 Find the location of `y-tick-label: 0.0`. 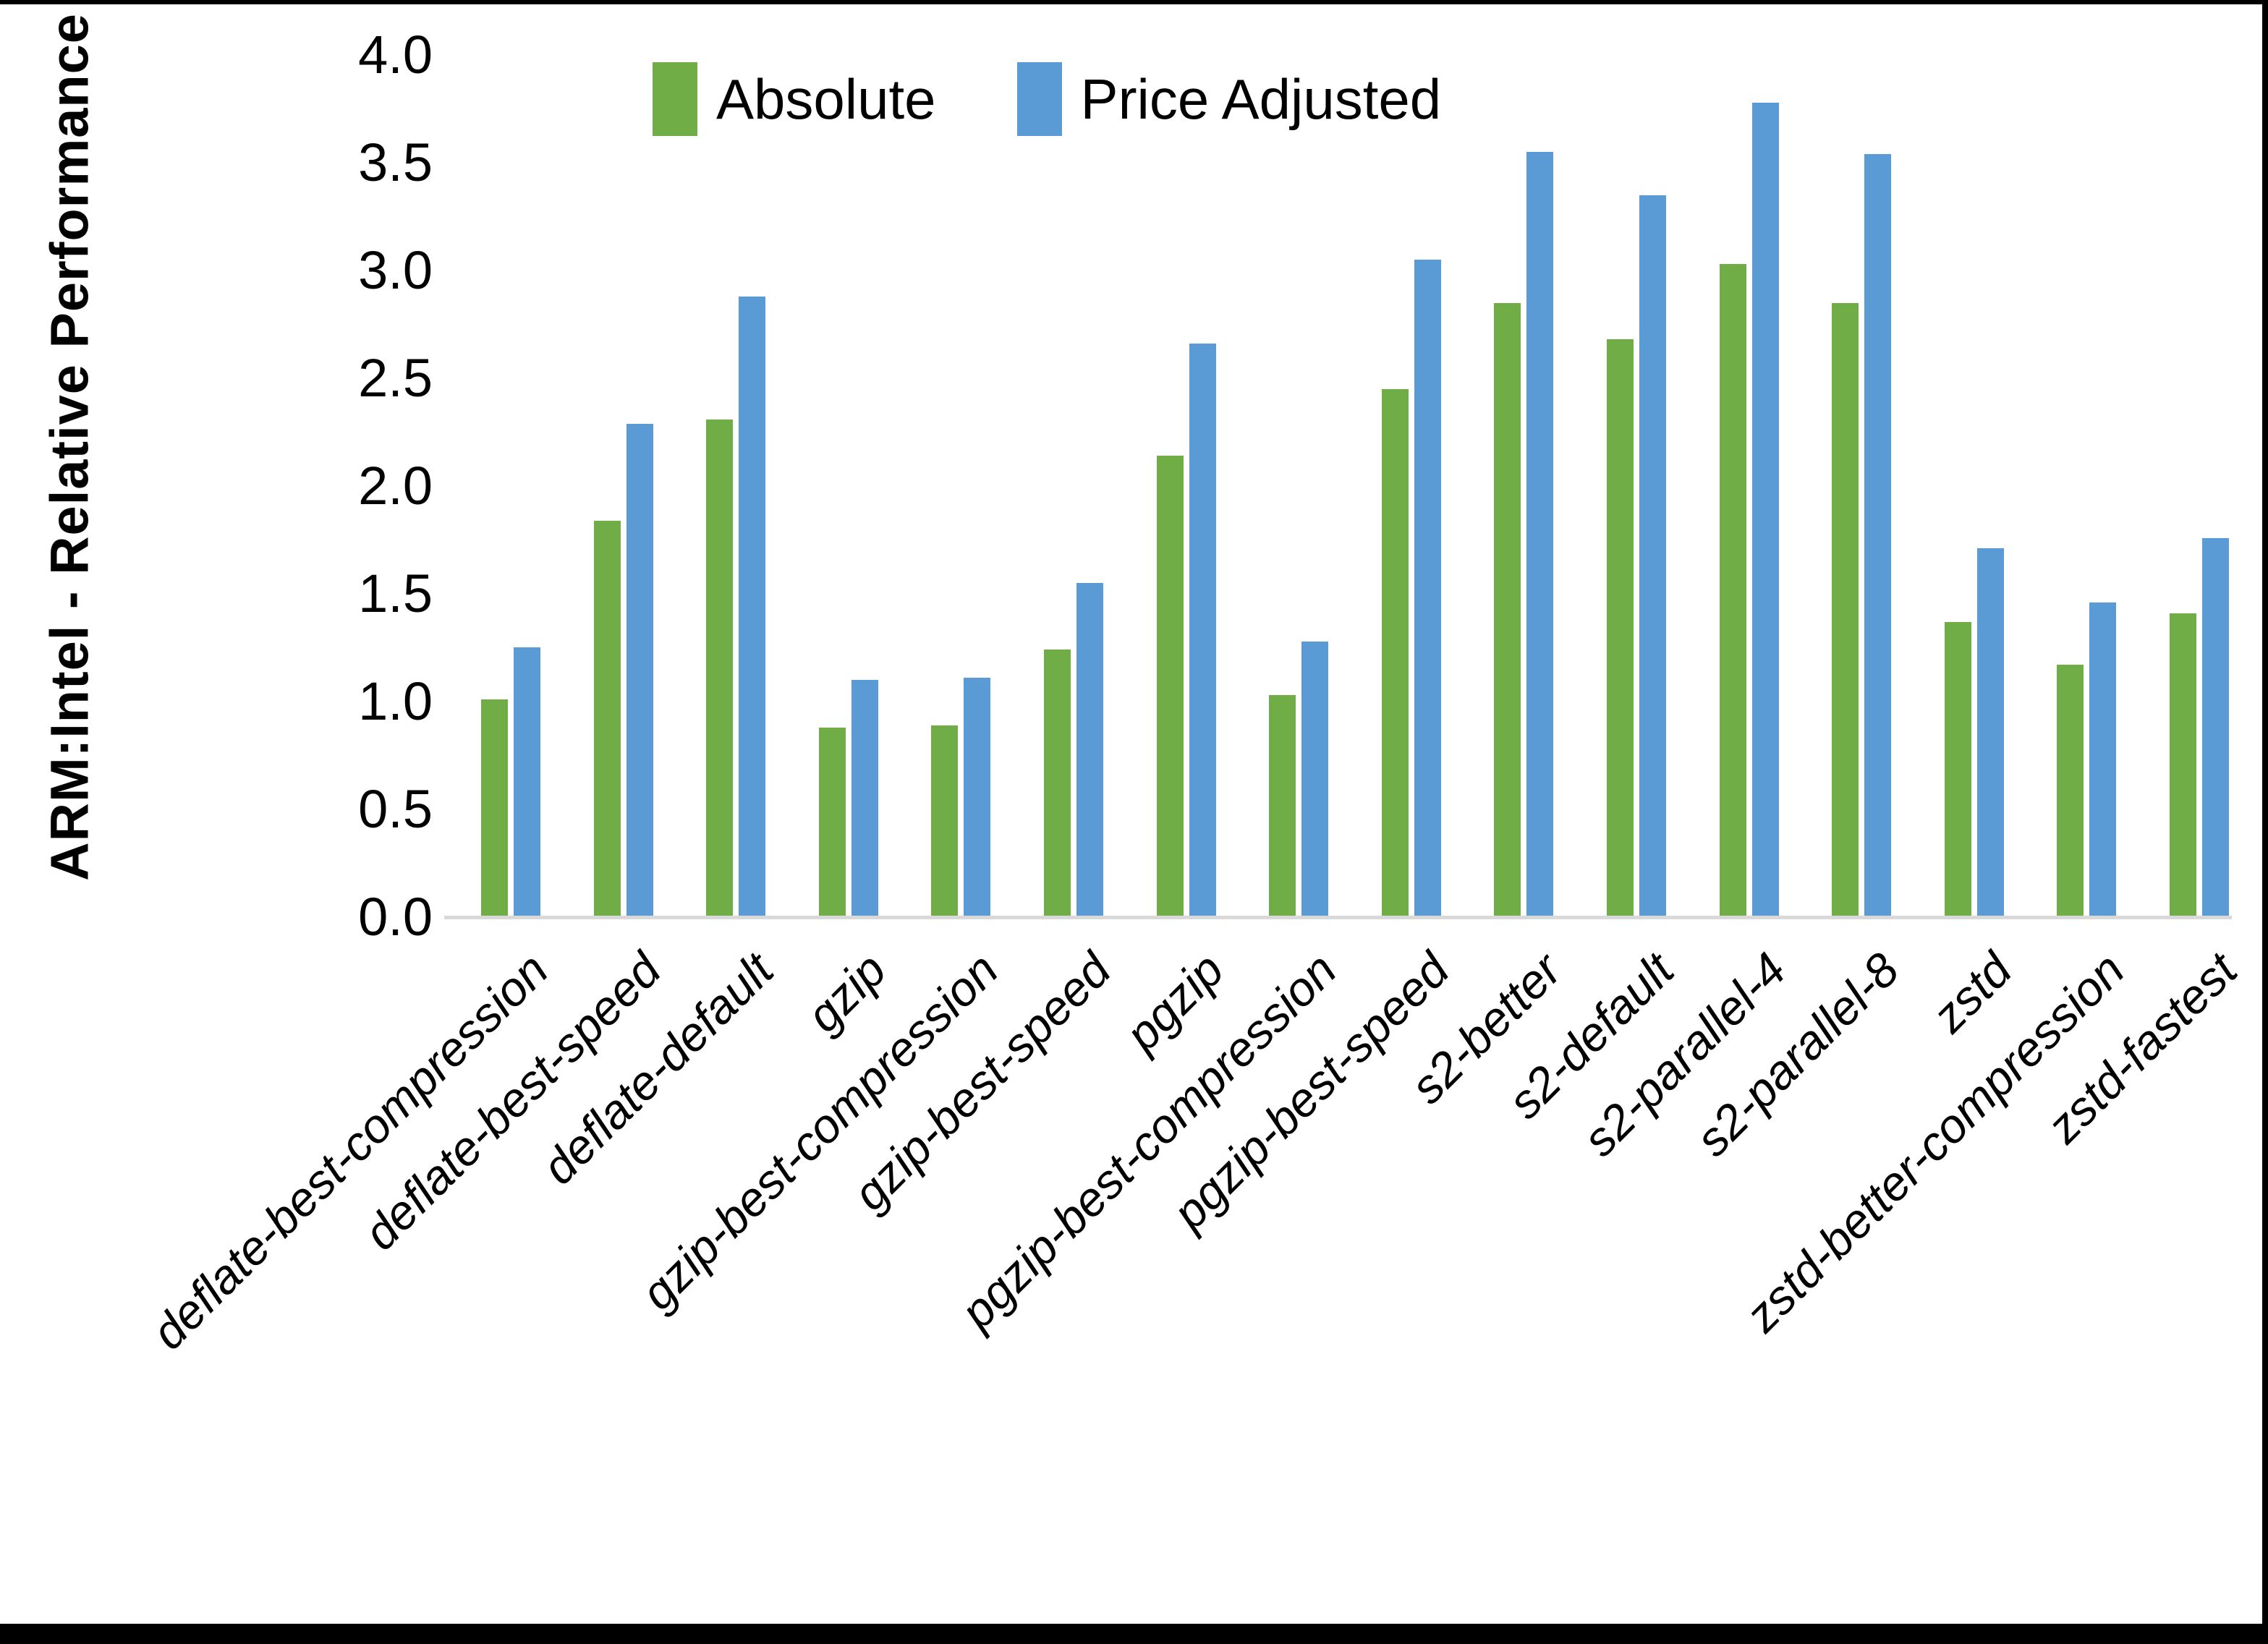

y-tick-label: 0.0 is located at coordinates (395, 917).